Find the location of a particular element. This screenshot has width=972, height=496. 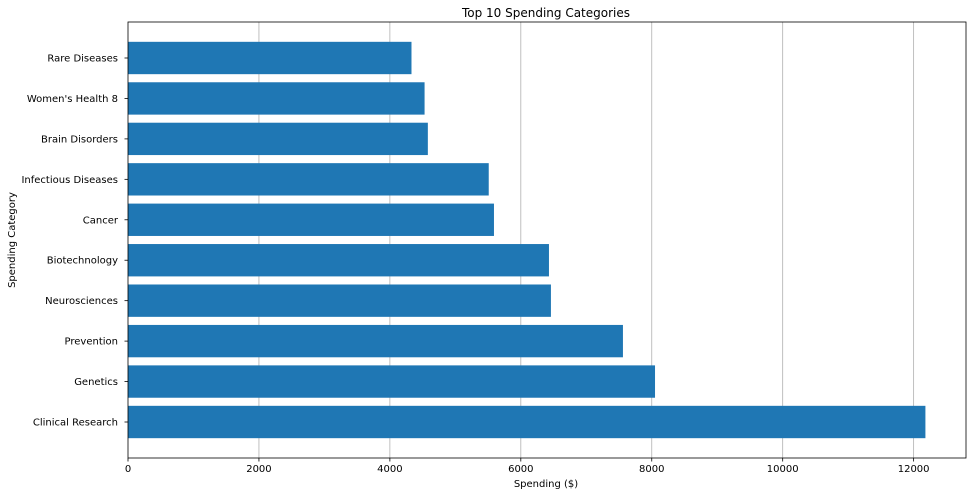

x-tick-label: 4000 is located at coordinates (389, 469).